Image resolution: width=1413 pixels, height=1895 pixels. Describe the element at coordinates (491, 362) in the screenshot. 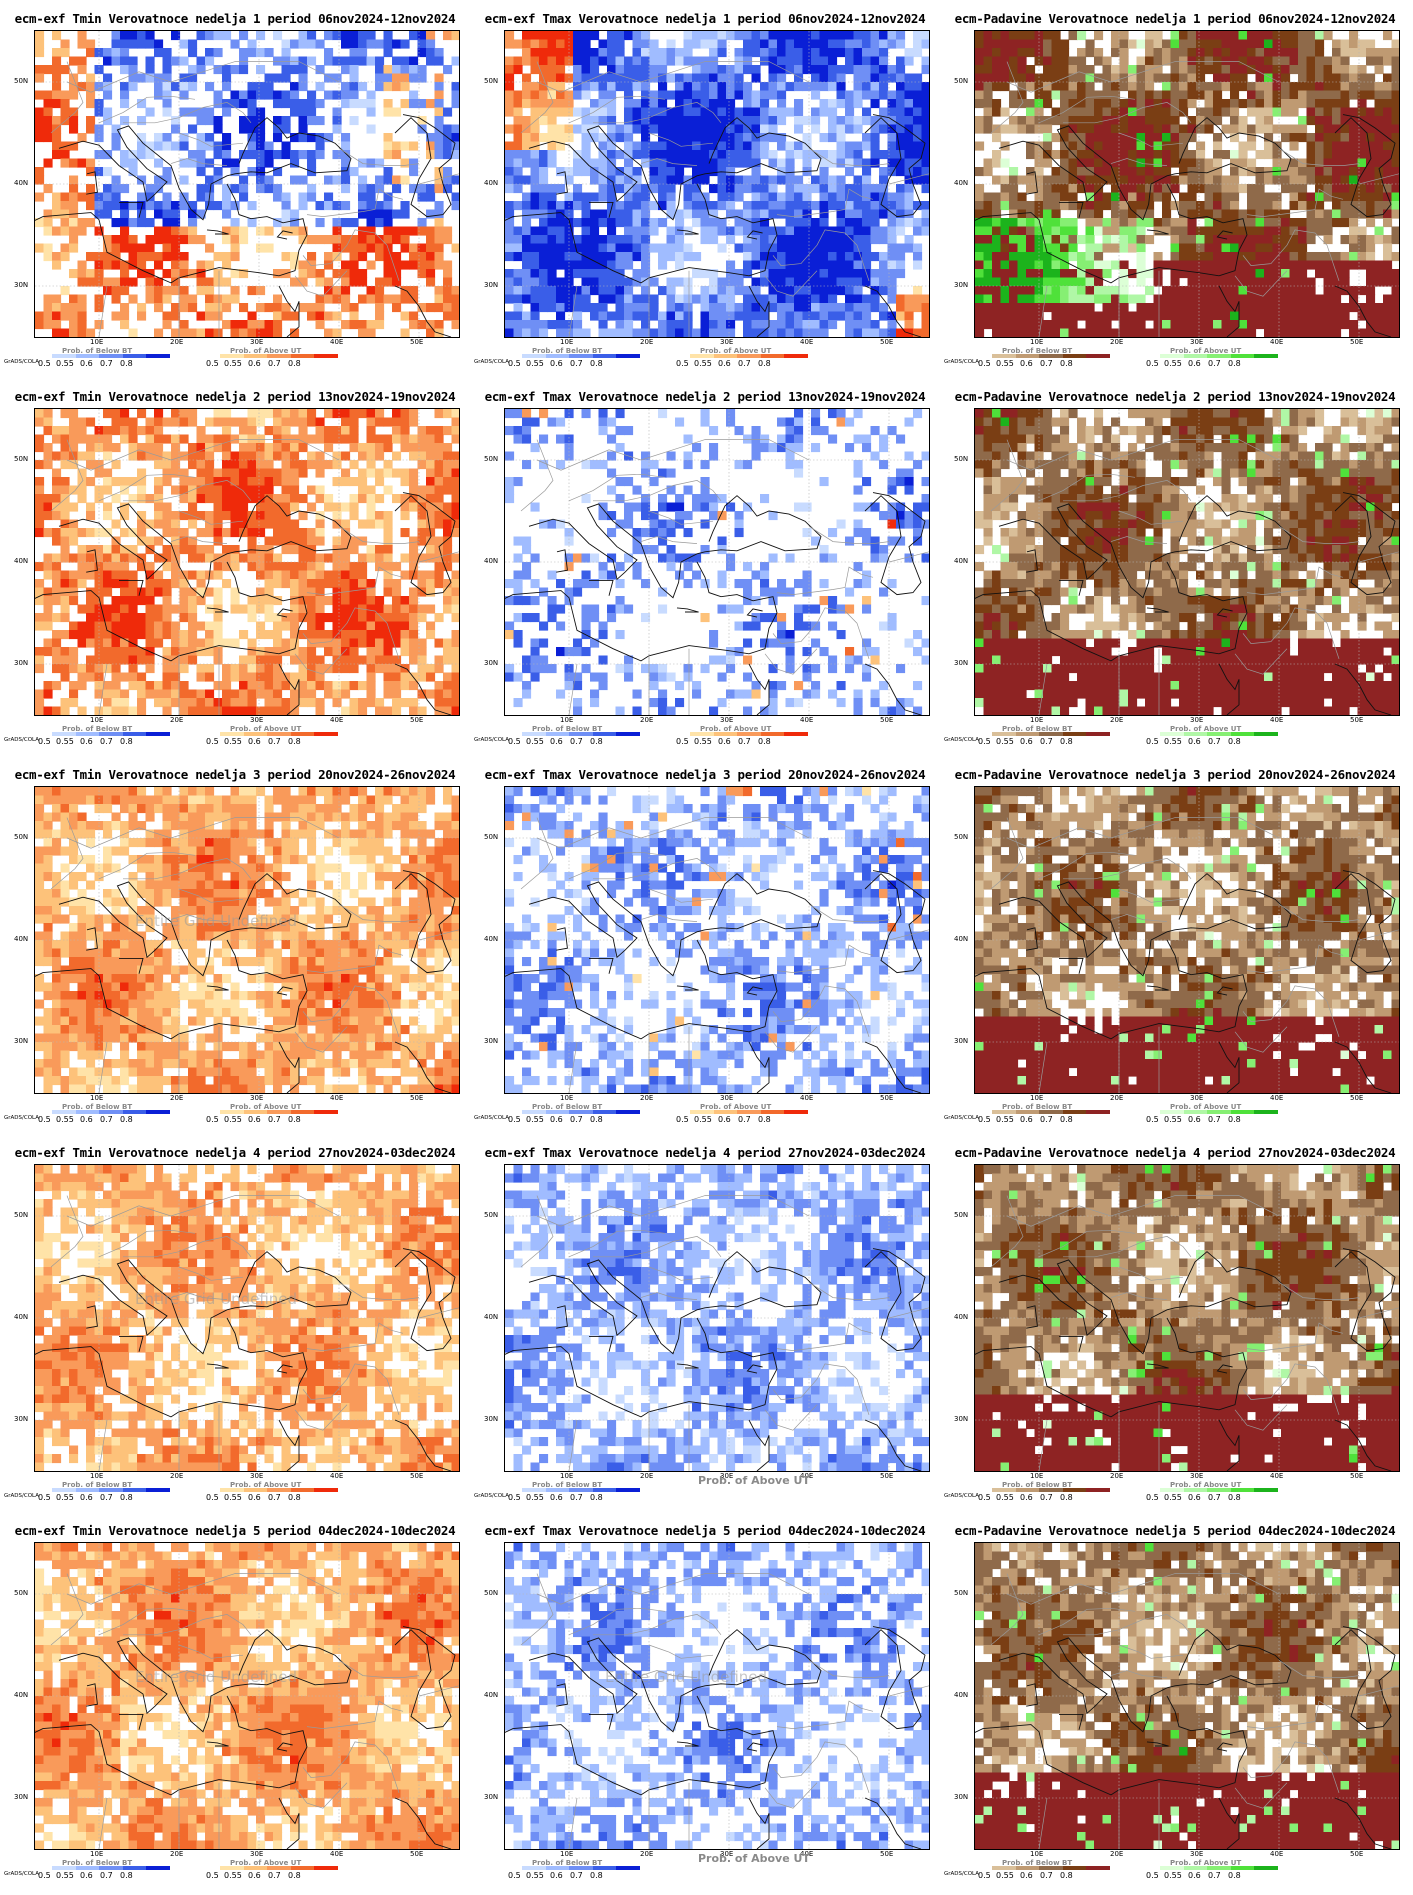

I see `grads-credit: GrADS/COLA` at that location.